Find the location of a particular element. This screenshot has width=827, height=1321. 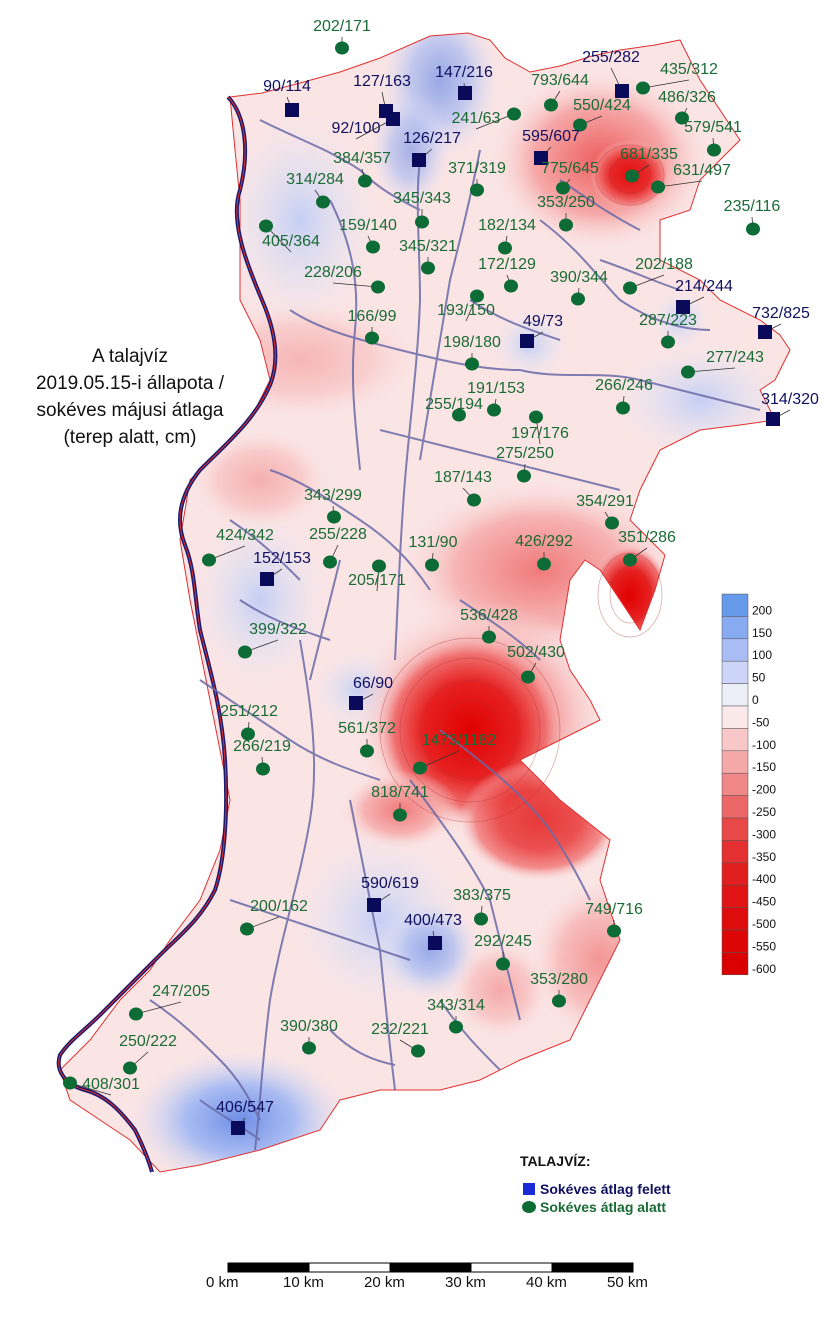

title-line-2: 2019.05.15-i állapota / is located at coordinates (130, 383).